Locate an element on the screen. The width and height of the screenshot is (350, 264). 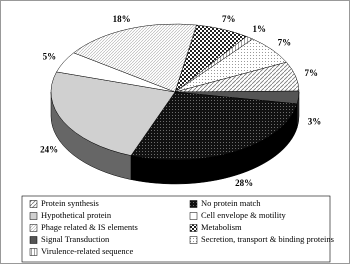
data-label: 24% is located at coordinates (49, 149).